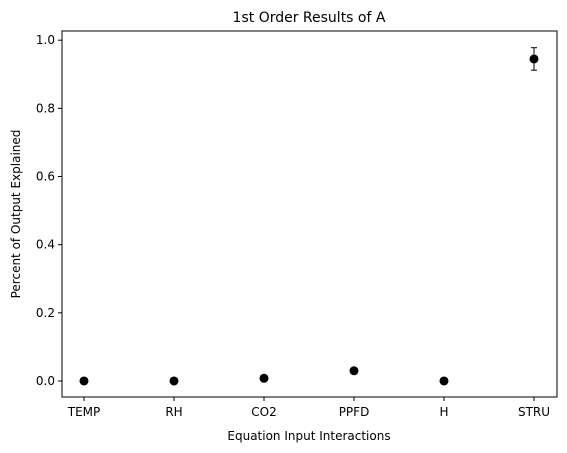  Describe the element at coordinates (308, 436) in the screenshot. I see `x-axis-label: Equation Input Interactions` at that location.